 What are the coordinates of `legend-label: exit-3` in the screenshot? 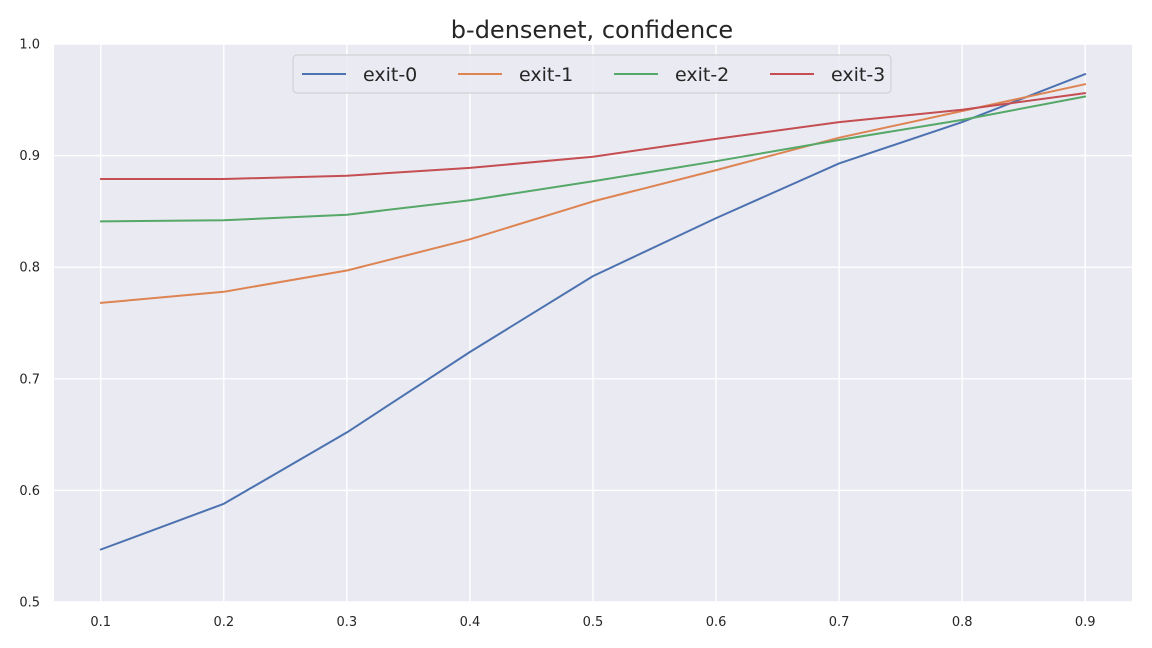 It's located at (858, 75).